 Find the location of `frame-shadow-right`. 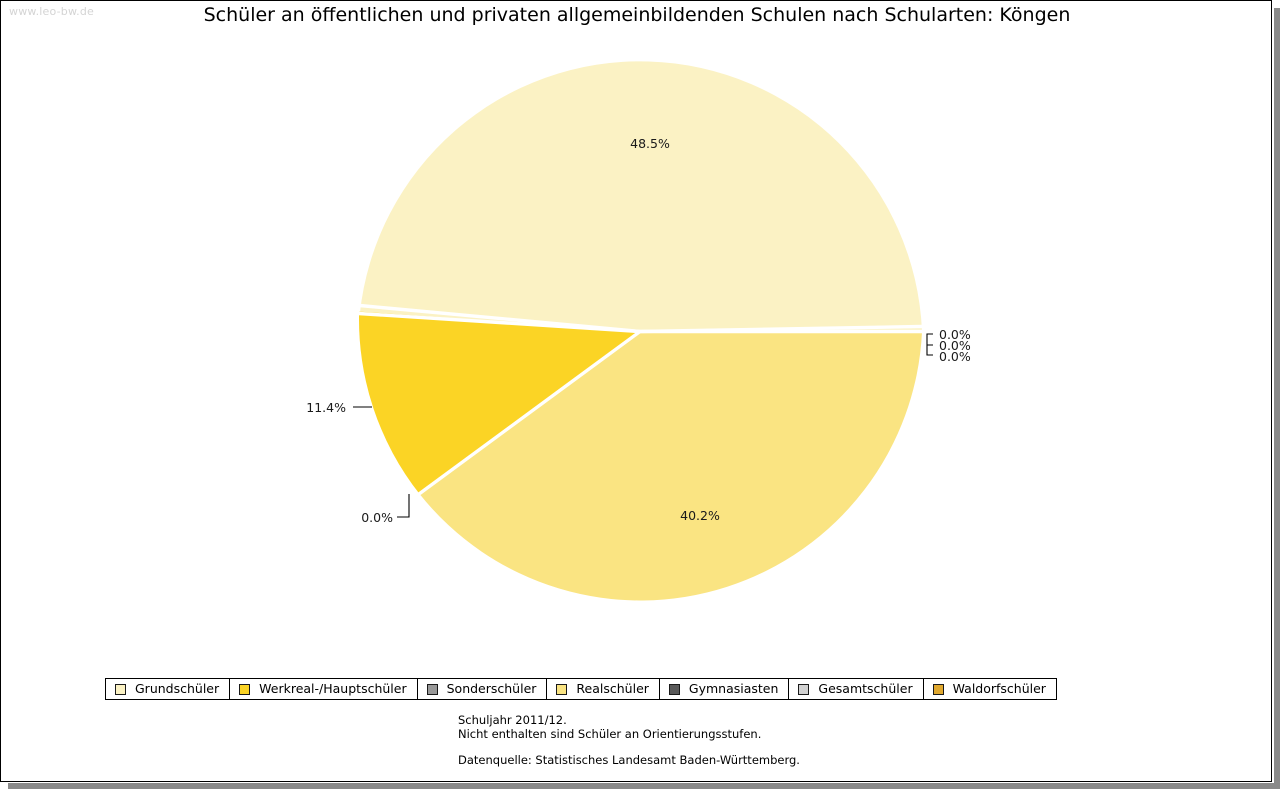

frame-shadow-right is located at coordinates (1277, 398).